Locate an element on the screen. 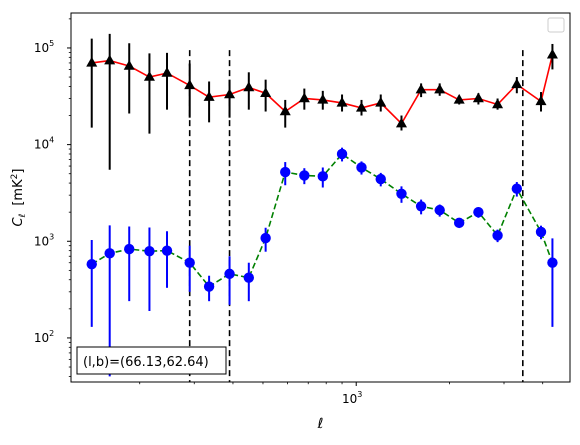 Image resolution: width=580 pixels, height=445 pixels. annotation-box is located at coordinates (151, 360).